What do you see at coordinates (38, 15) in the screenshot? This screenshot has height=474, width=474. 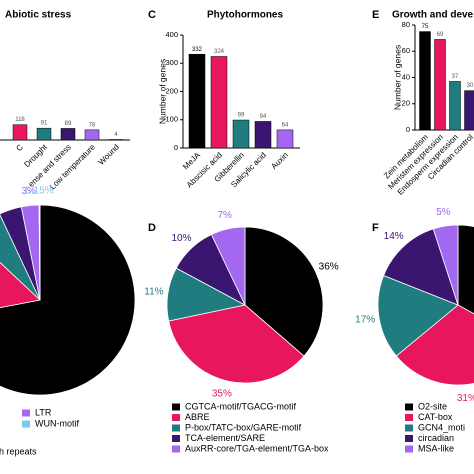 I see `chart-title: Abiotic stress` at bounding box center [38, 15].